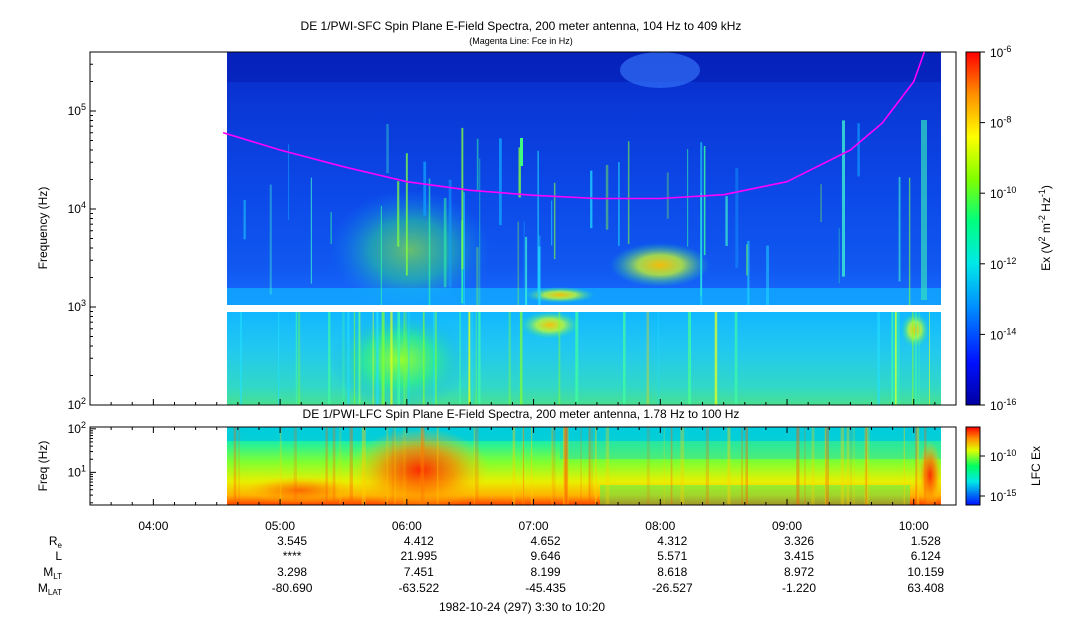  Describe the element at coordinates (1003, 496) in the screenshot. I see `lfc-colorbar-tick-label: 10-15` at that location.